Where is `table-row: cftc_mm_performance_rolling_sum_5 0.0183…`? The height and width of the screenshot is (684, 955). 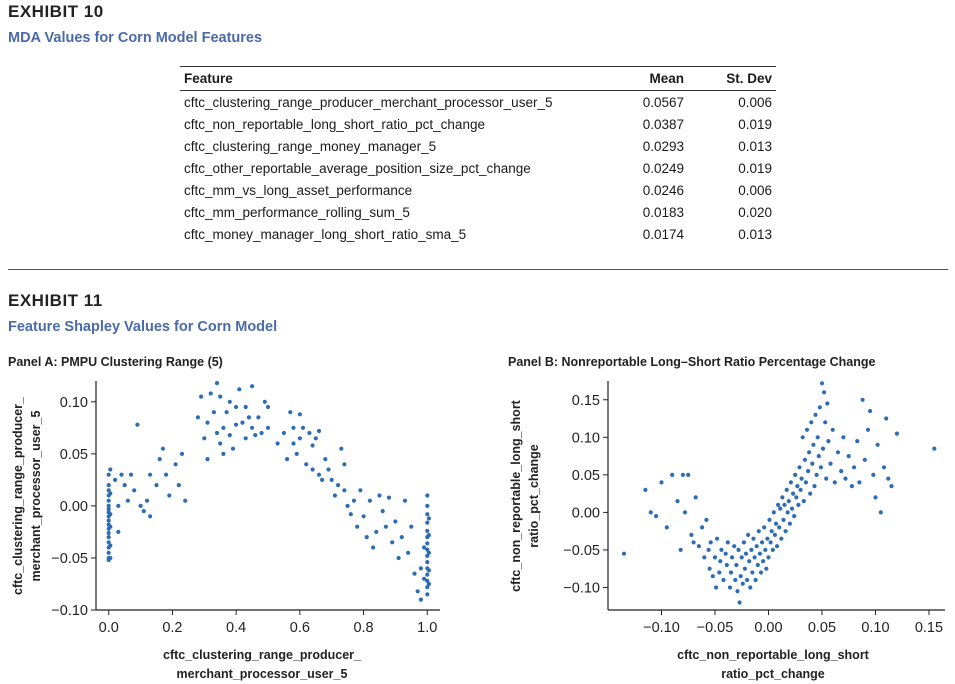
table-row: cftc_mm_performance_rolling_sum_5 0.0183… is located at coordinates (478, 212).